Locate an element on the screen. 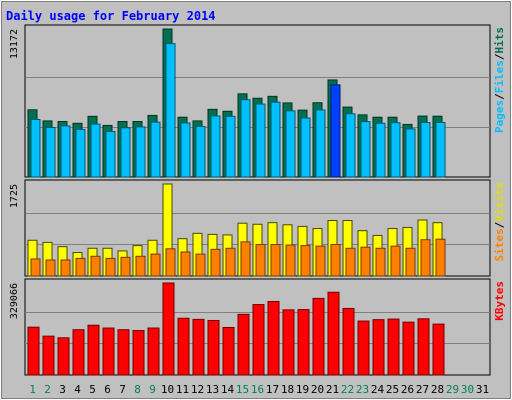 The height and width of the screenshot is (400, 512). x-tick-day-2: 2 is located at coordinates (47, 389).